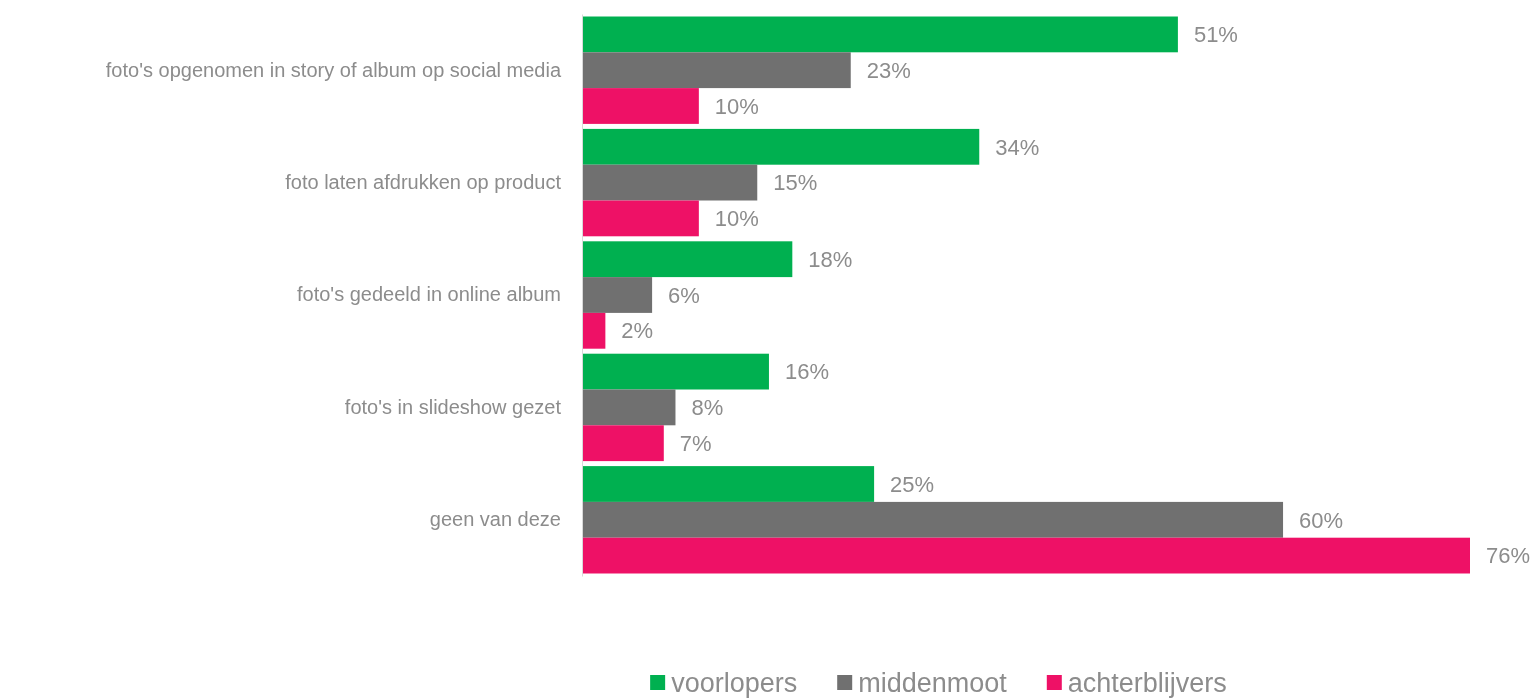  Describe the element at coordinates (933, 683) in the screenshot. I see `legend-label: middenmoot` at that location.